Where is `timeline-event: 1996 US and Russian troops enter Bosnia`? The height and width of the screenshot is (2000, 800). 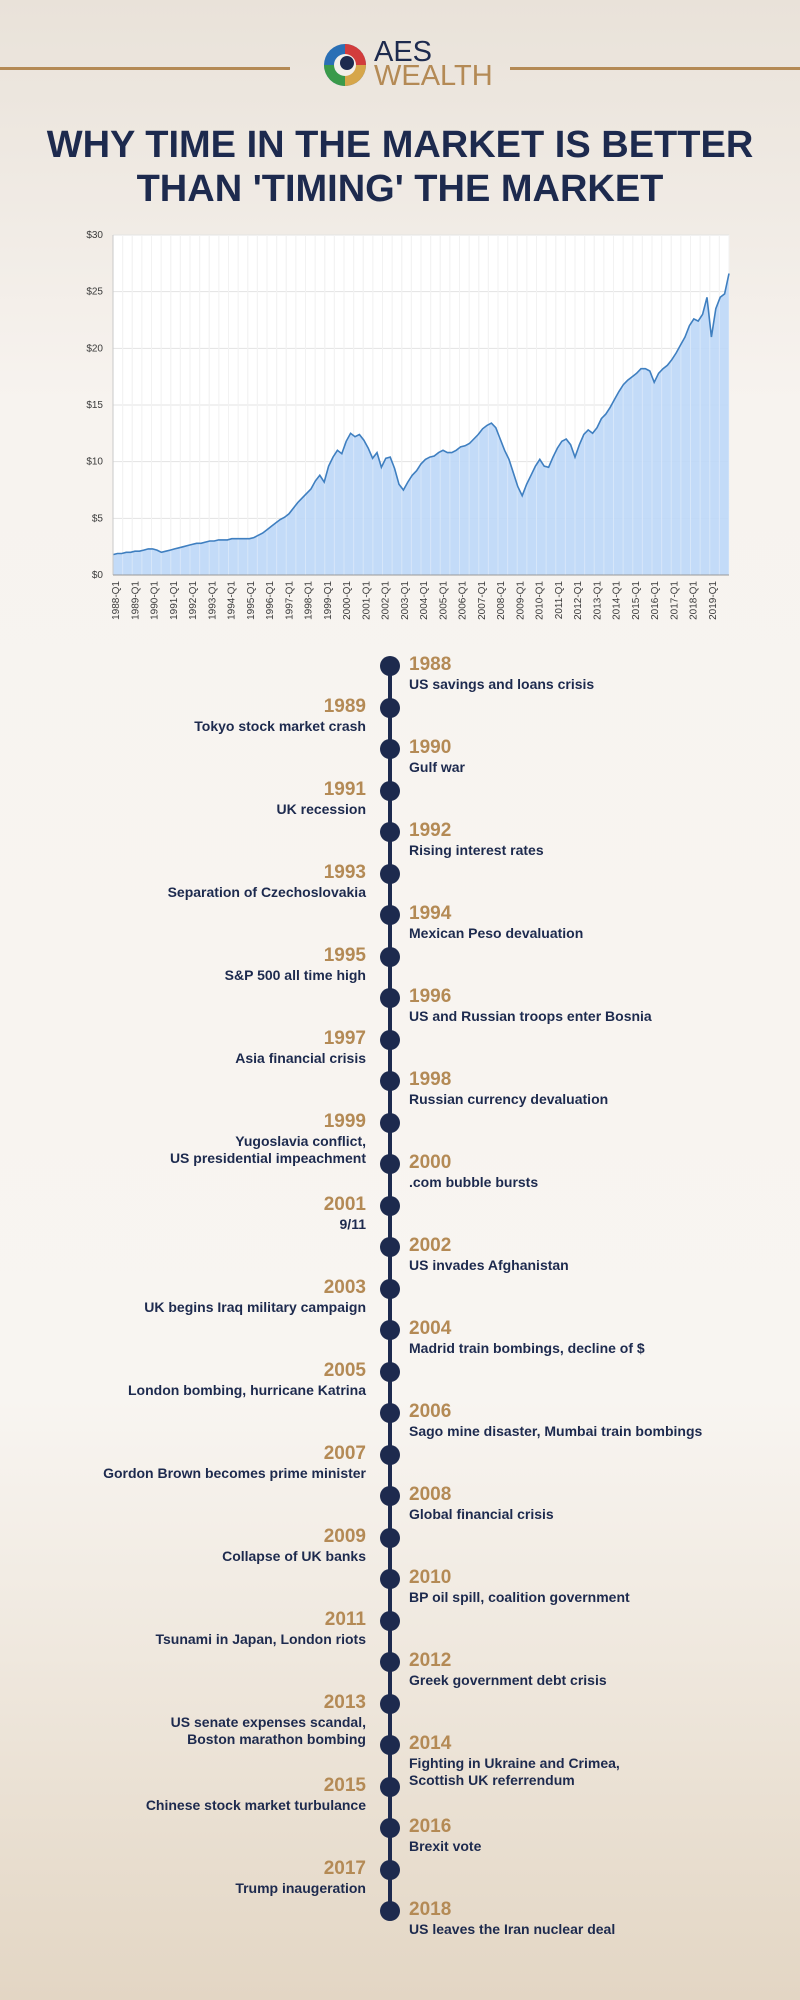 timeline-event: 1996 US and Russian troops enter Bosnia is located at coordinates (574, 1005).